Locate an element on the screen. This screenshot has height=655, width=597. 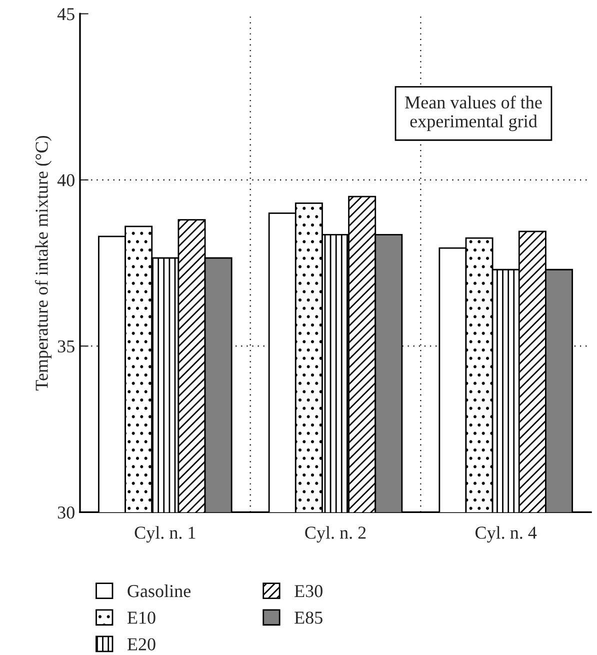
legend-label: E30 is located at coordinates (308, 591).